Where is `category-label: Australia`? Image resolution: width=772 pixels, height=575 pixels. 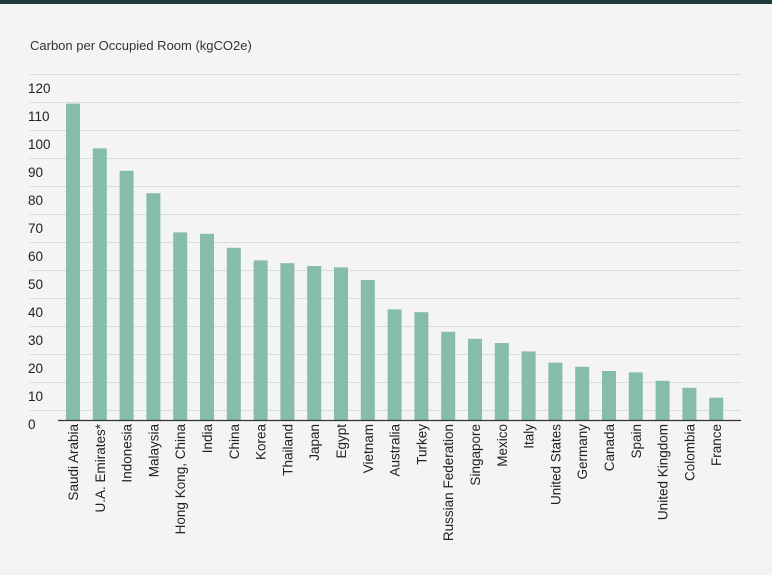
category-label: Australia is located at coordinates (395, 450).